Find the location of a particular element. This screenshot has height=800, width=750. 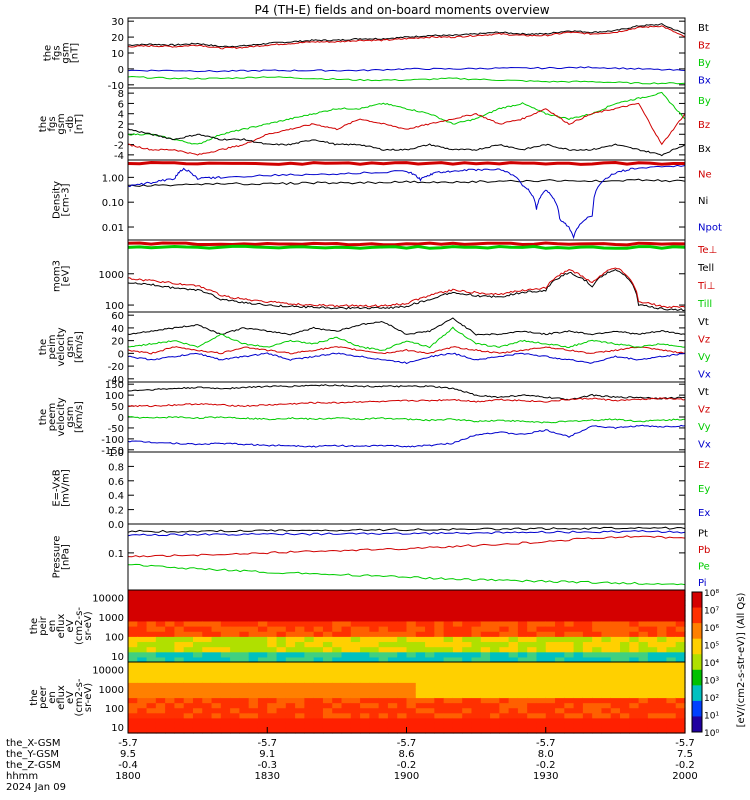

series-line-Bx is located at coordinates (406, 69).